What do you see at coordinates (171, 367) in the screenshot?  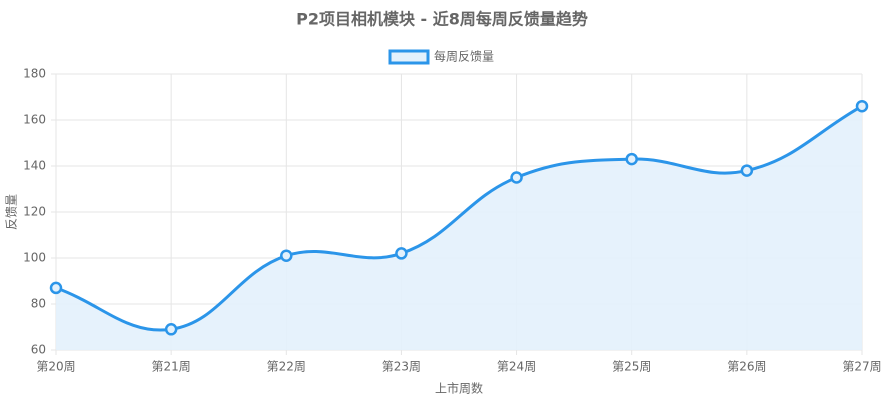 I see `x-tick-label: 第21周` at bounding box center [171, 367].